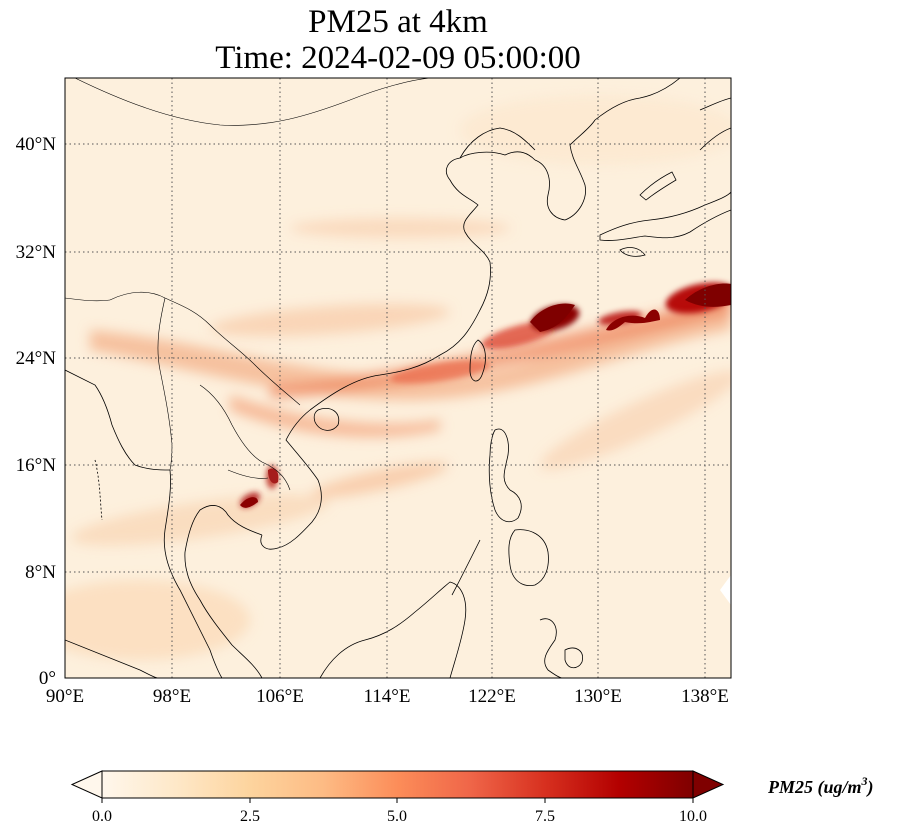 The image size is (905, 836). I want to click on nodata-patch, so click(725, 590).